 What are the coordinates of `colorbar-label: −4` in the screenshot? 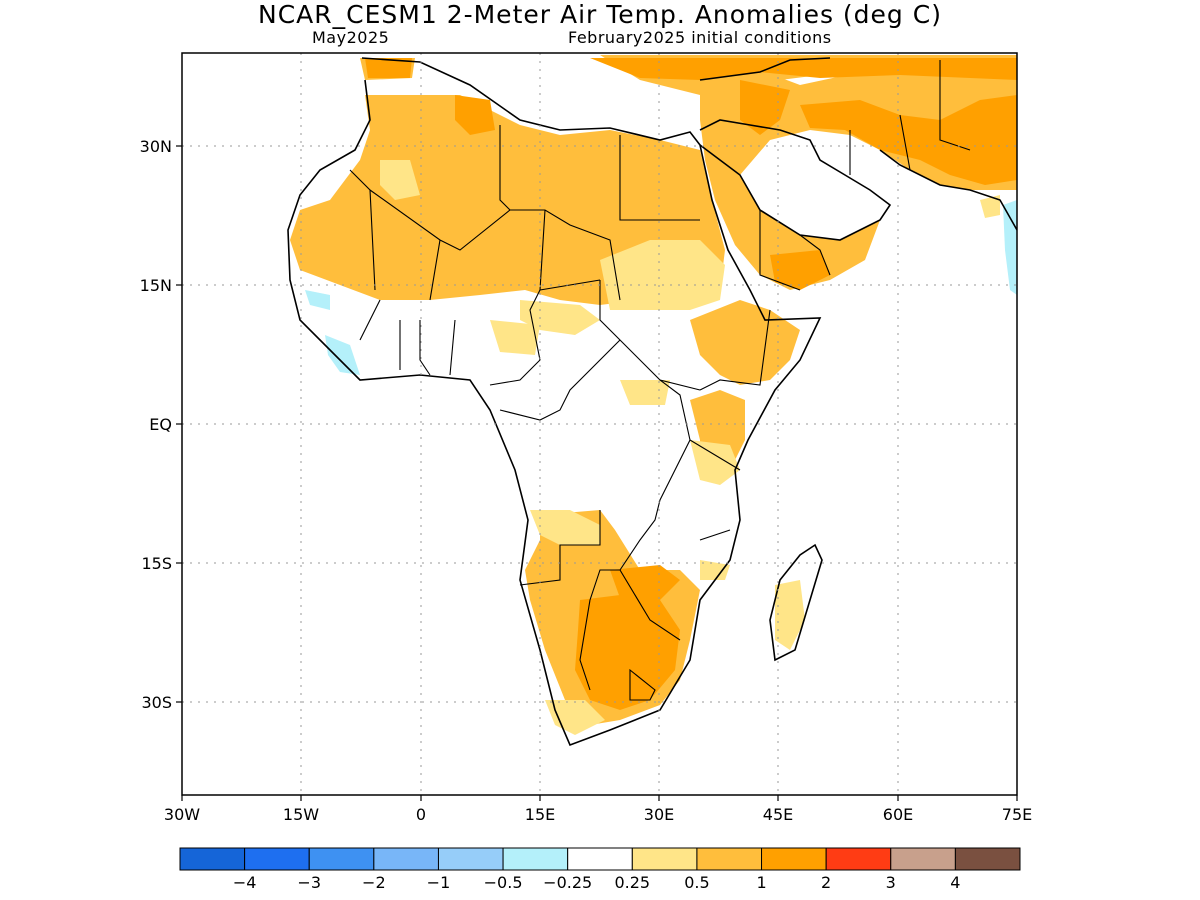 It's located at (245, 882).